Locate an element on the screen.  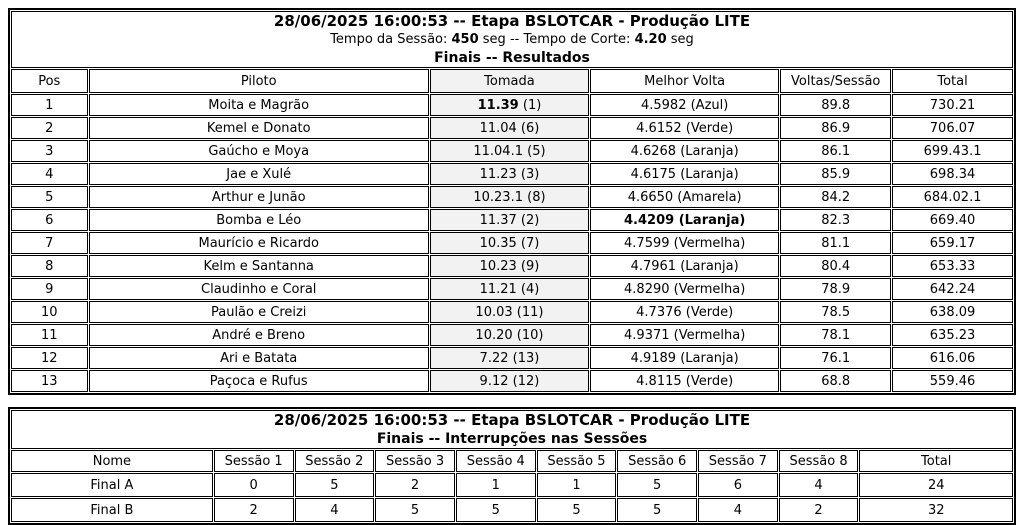
col-header-nome: Nome is located at coordinates (112, 461).